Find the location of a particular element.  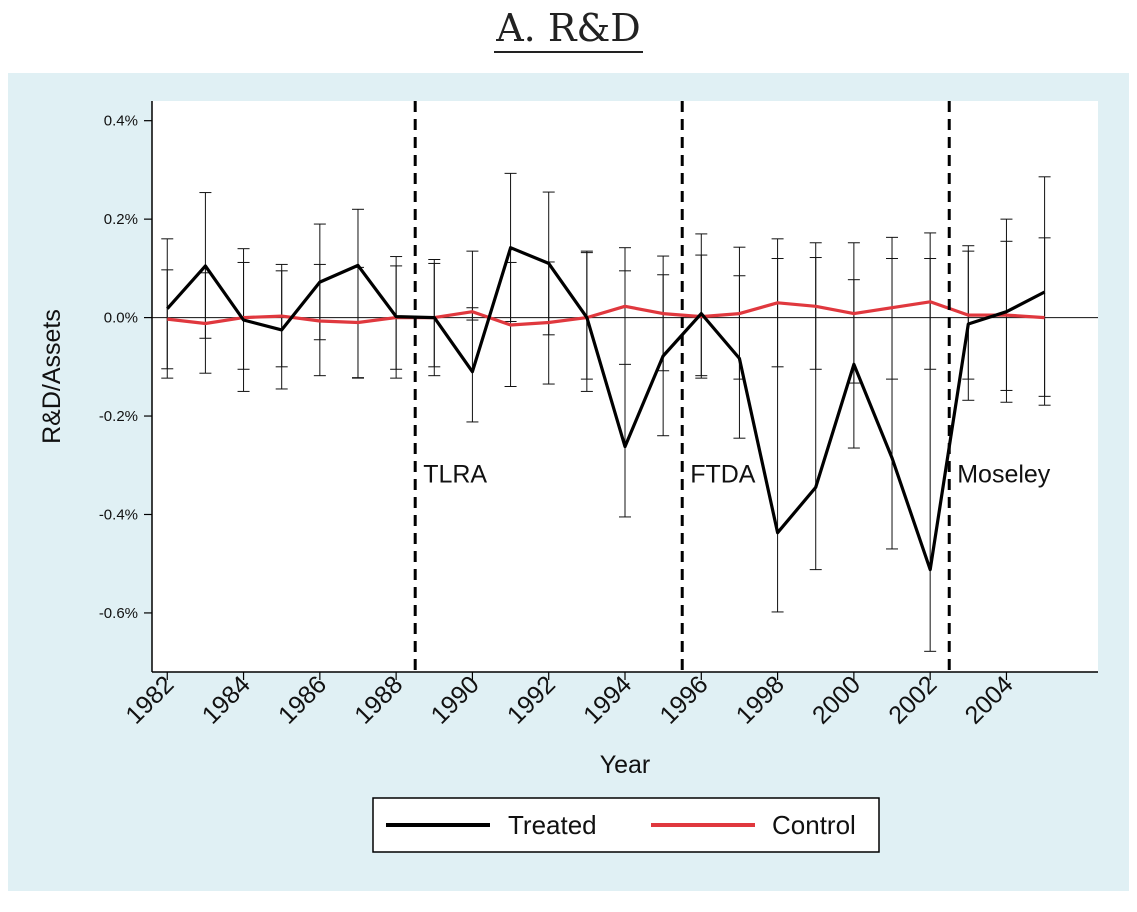

y-tick-label: 0.0% is located at coordinates (121, 318).